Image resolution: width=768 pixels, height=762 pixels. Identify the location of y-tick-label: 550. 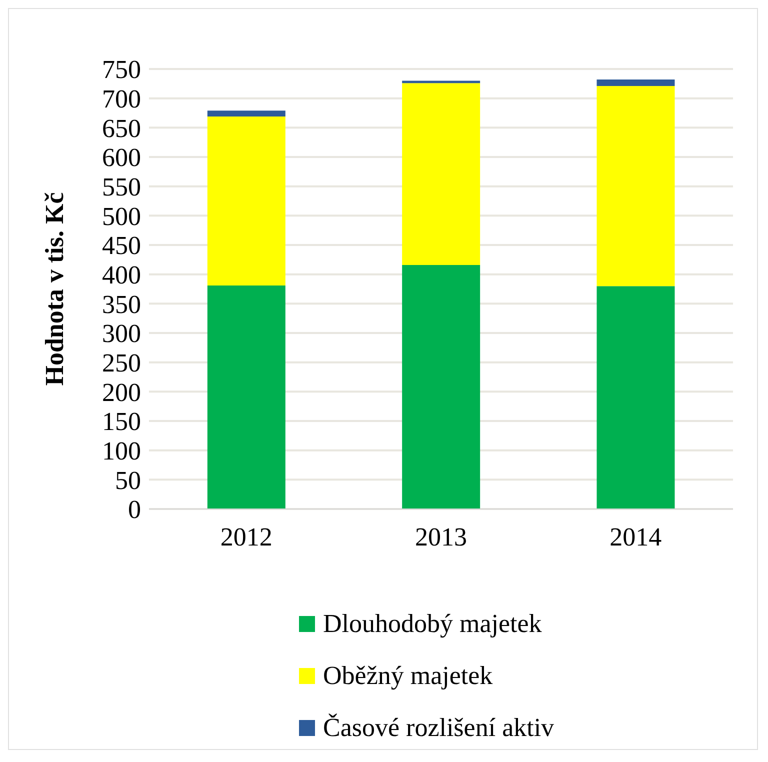
(121, 187).